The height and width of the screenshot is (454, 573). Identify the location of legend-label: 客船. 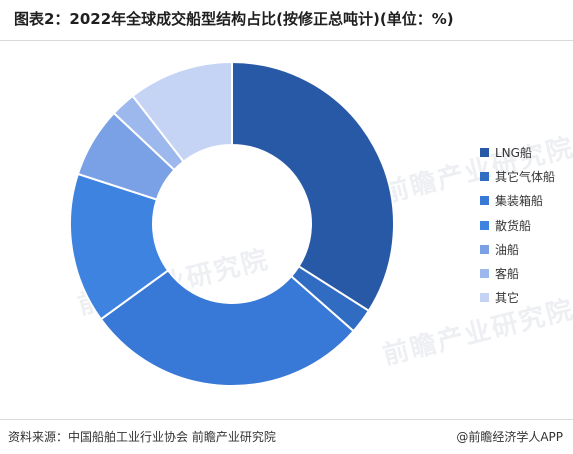
(507, 274).